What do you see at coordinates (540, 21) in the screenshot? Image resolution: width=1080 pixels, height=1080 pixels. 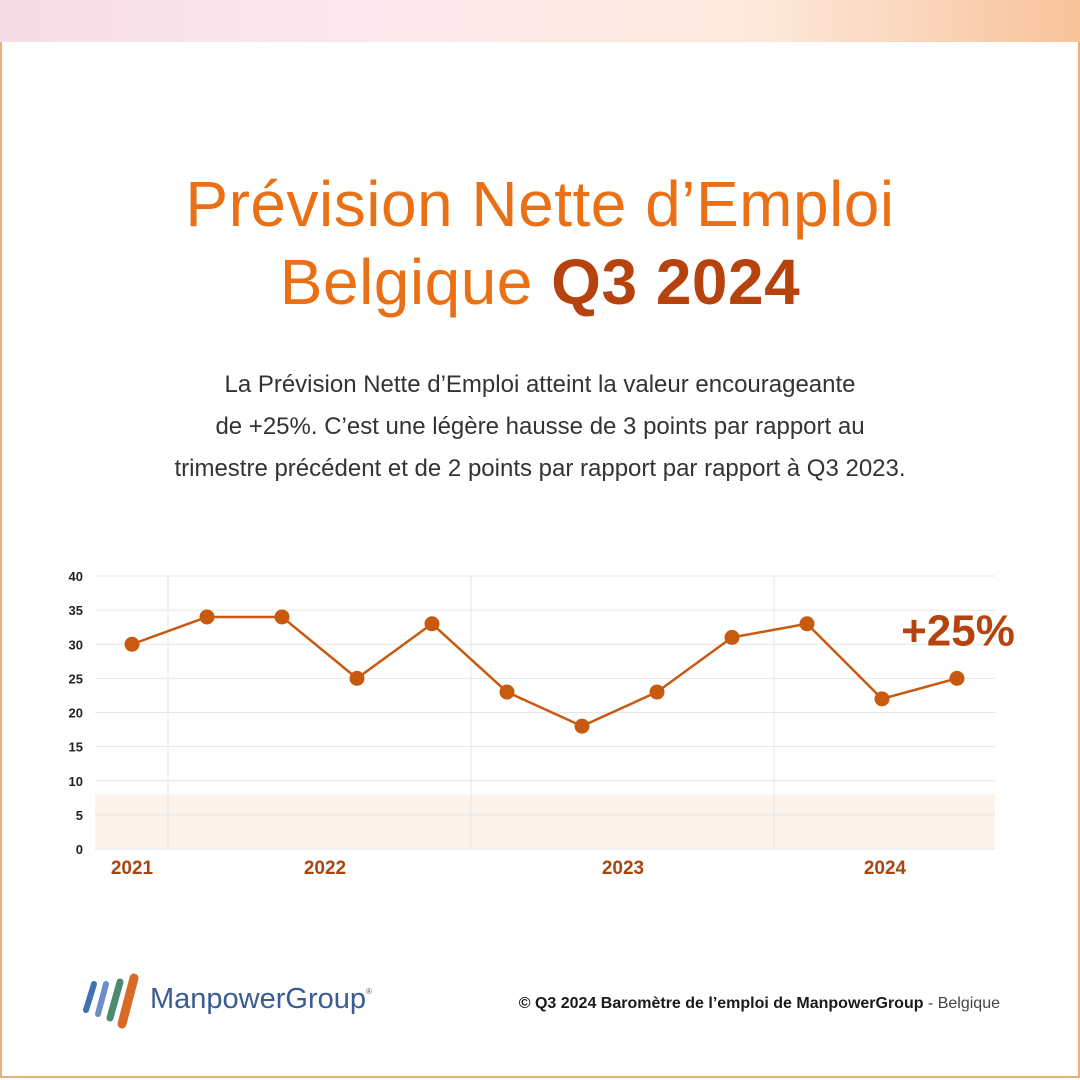 I see `top-gradient-band` at bounding box center [540, 21].